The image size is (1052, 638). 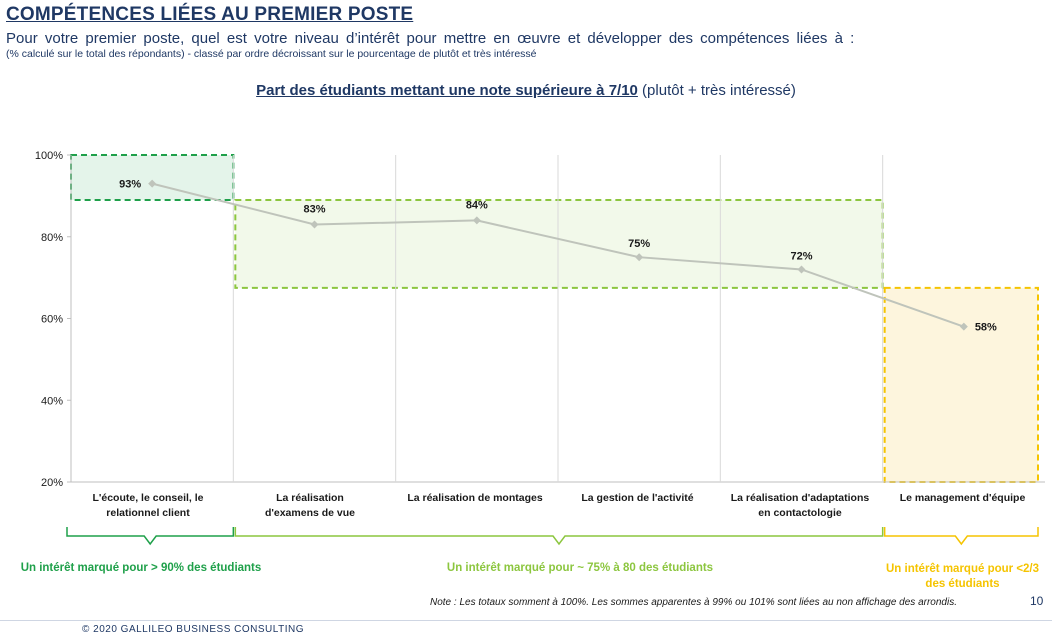 I want to click on footer-divider, so click(x=526, y=620).